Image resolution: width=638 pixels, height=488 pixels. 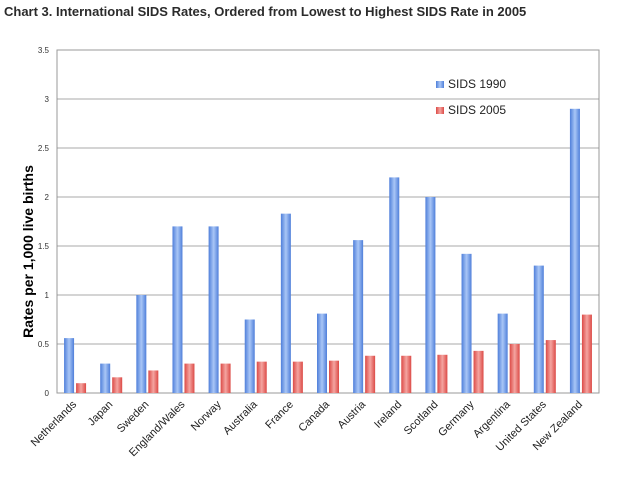 What do you see at coordinates (477, 84) in the screenshot?
I see `legend-label-sids-1990: SIDS 1990` at bounding box center [477, 84].